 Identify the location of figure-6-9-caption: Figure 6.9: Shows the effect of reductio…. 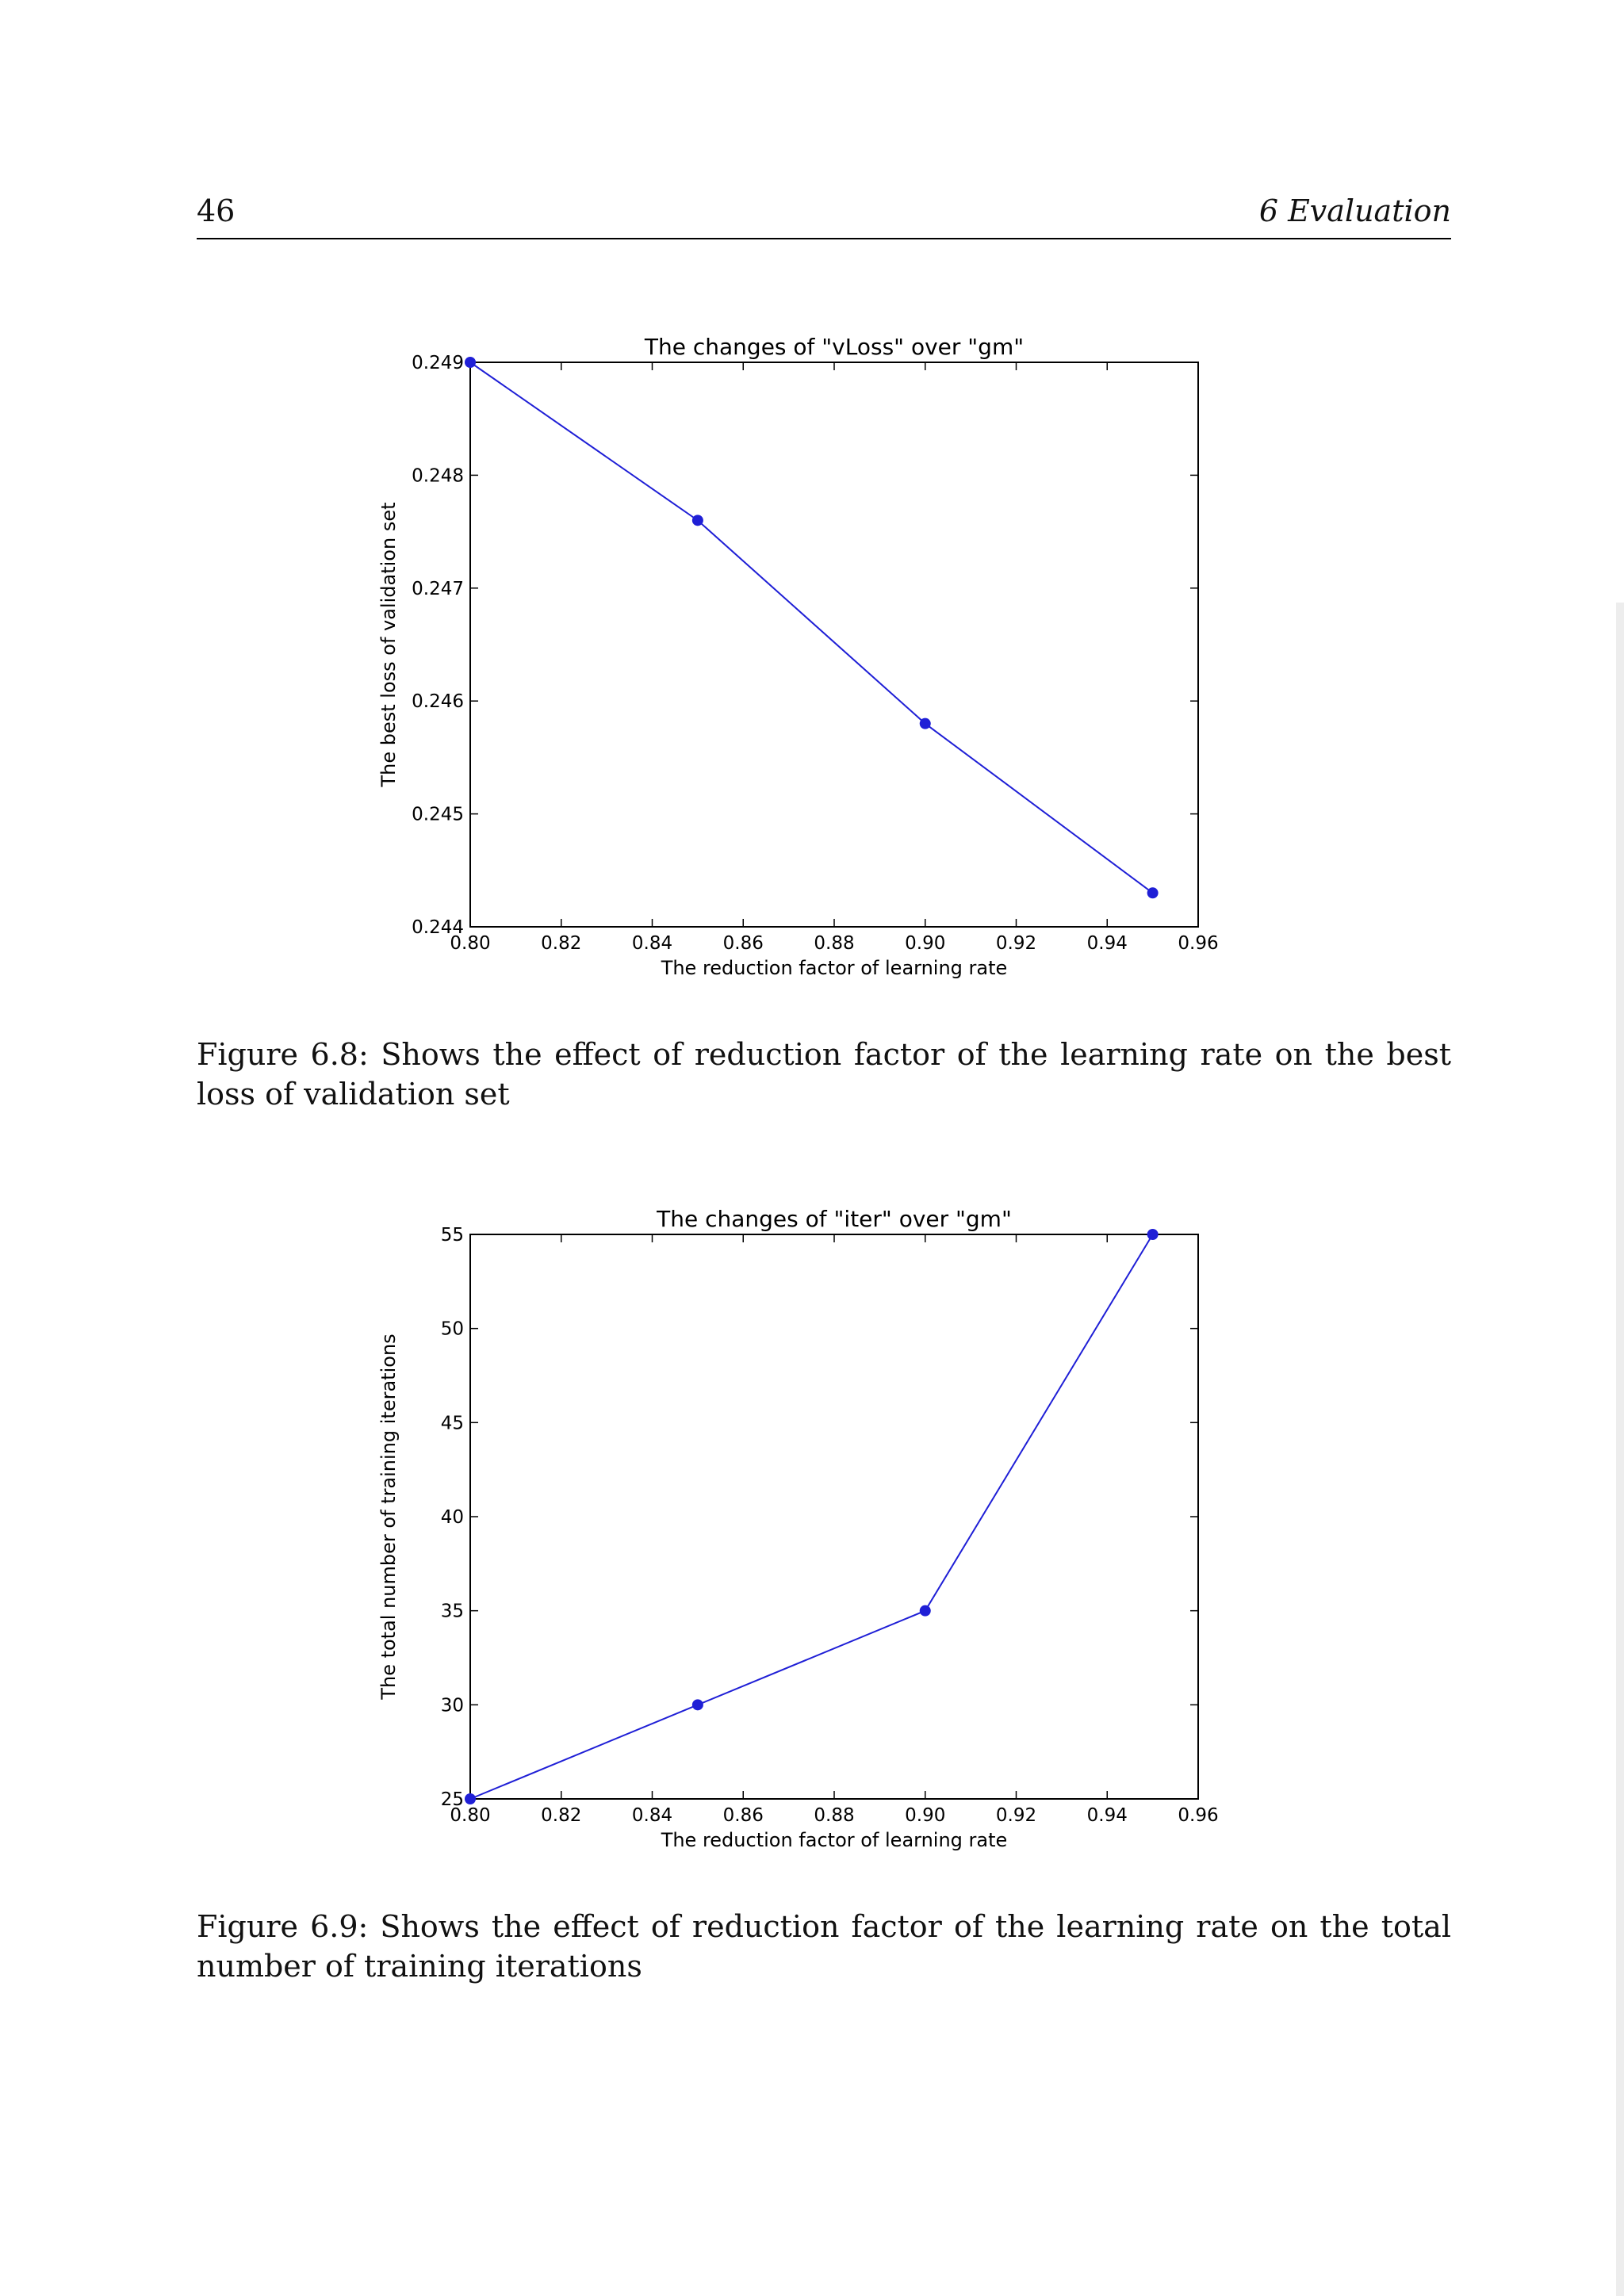
(824, 1947).